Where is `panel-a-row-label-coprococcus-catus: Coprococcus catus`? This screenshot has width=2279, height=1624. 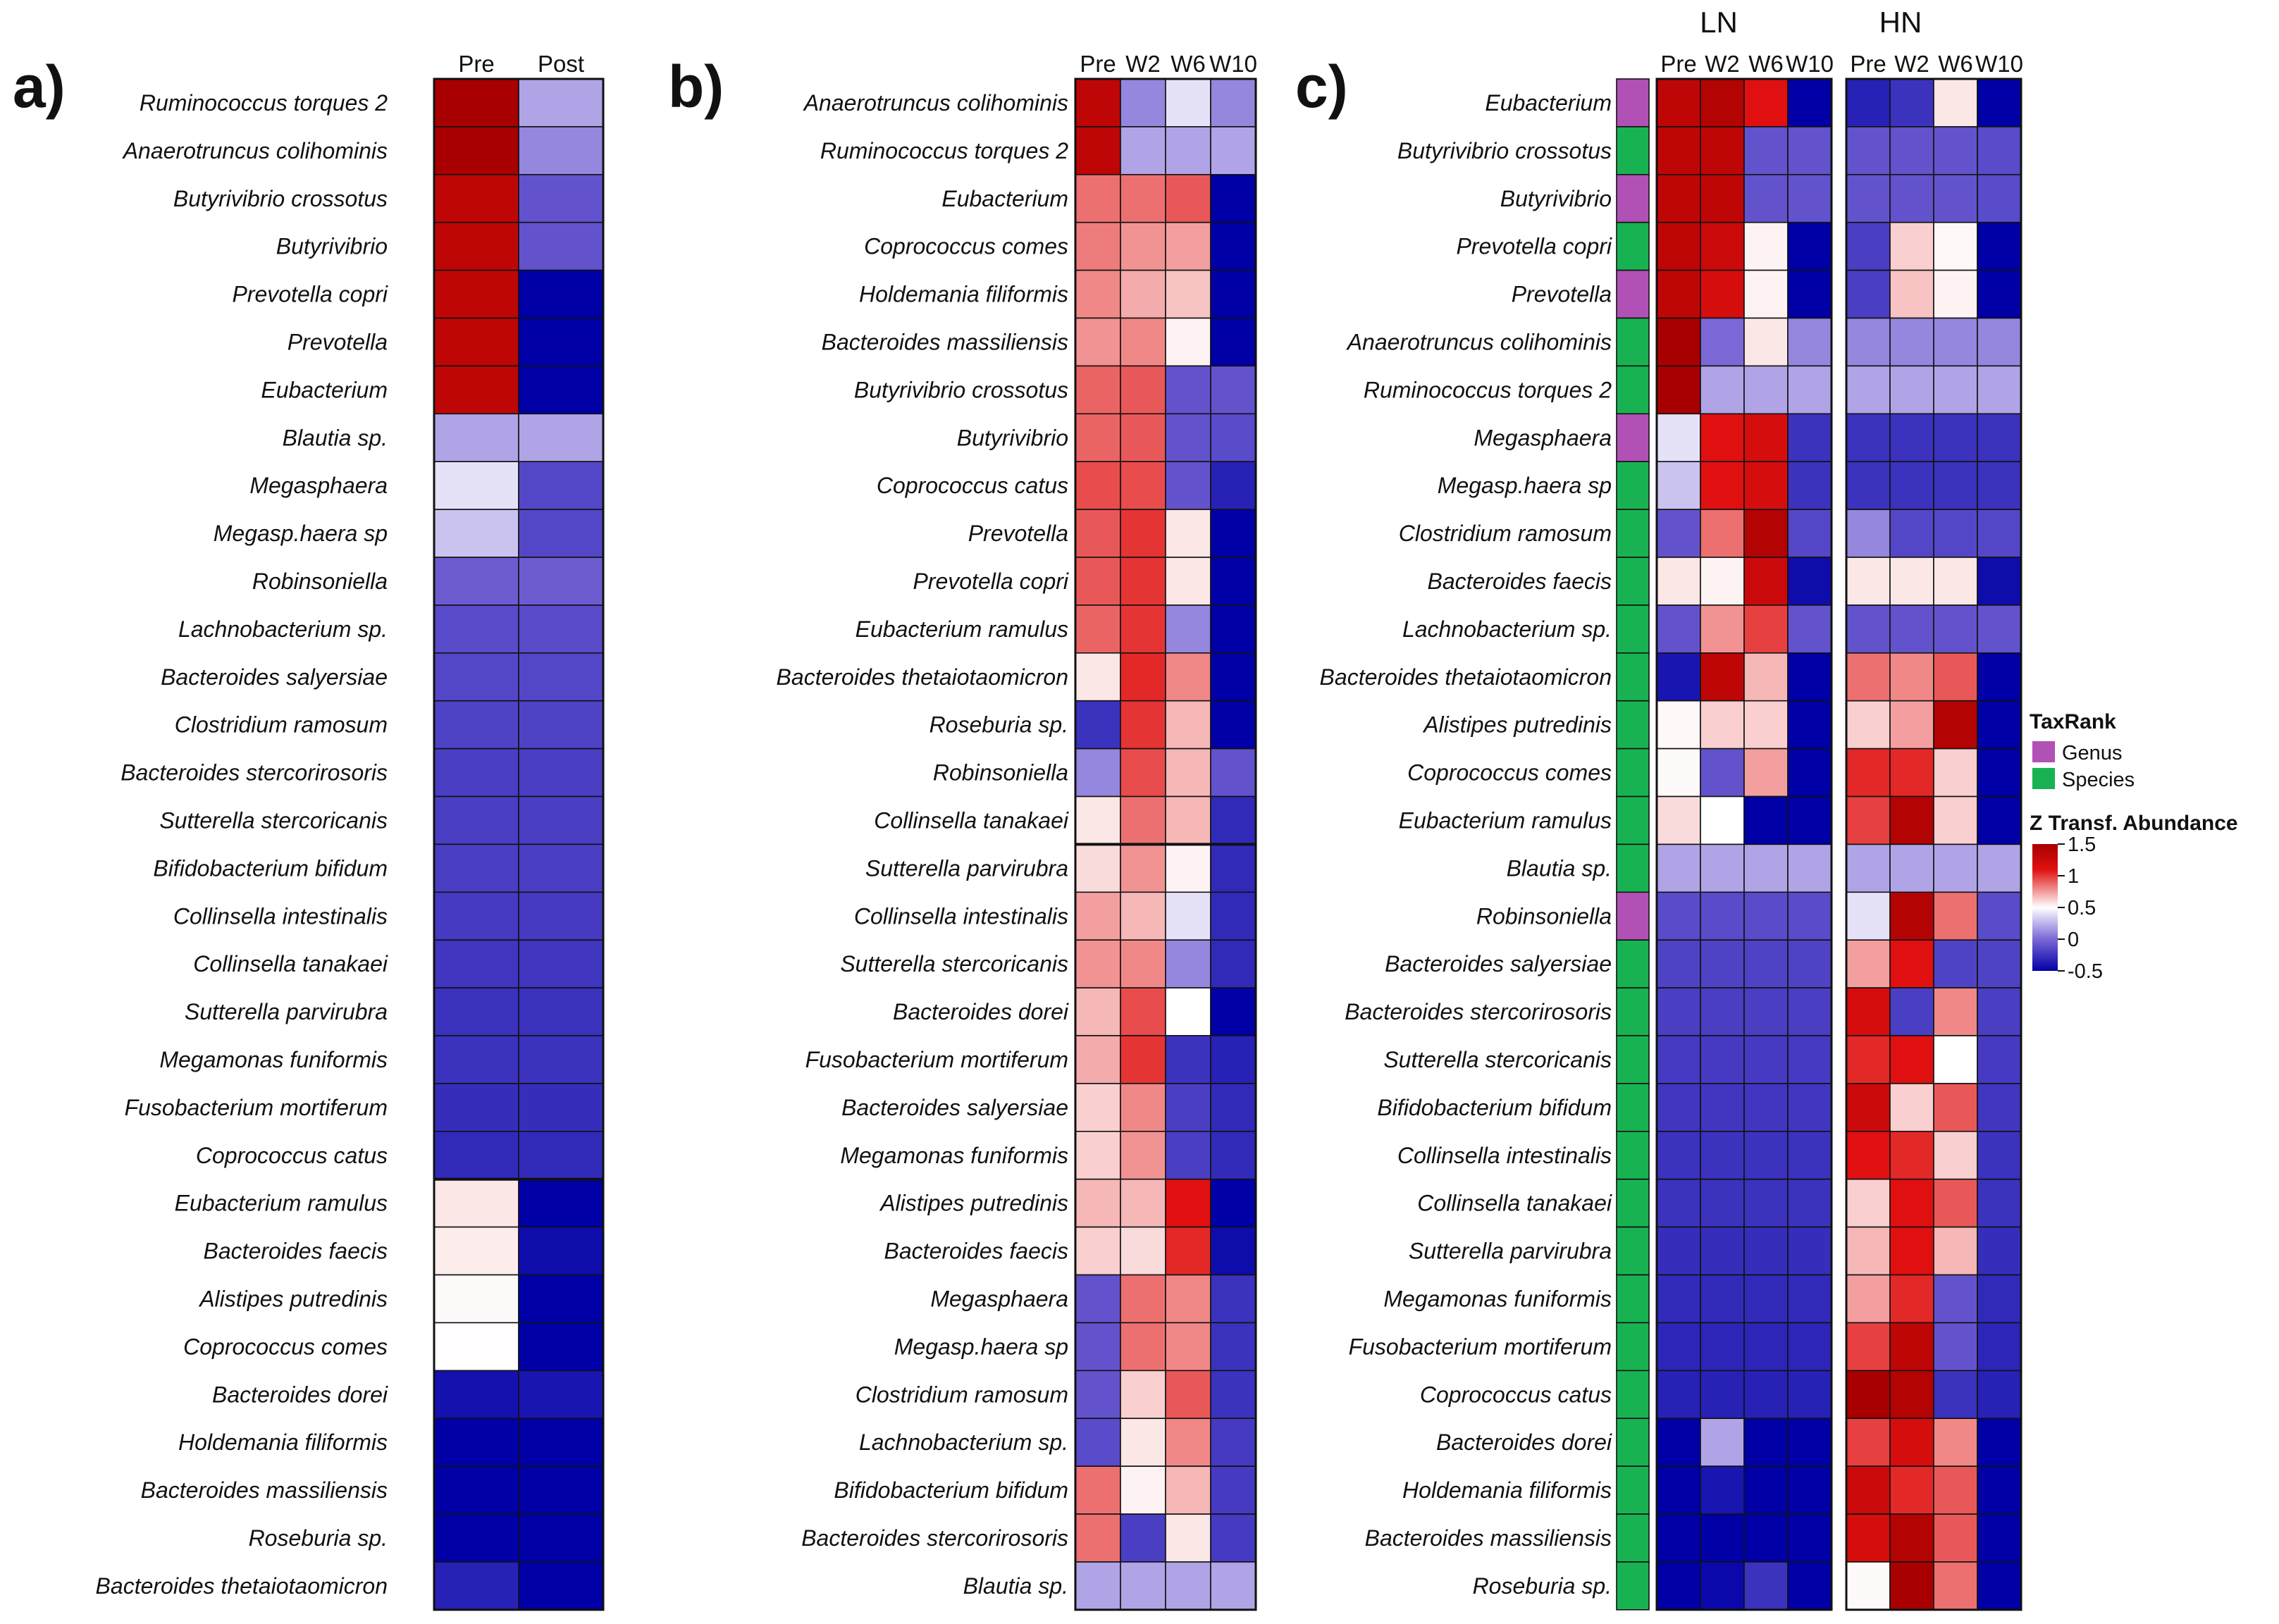
panel-a-row-label-coprococcus-catus: Coprococcus catus is located at coordinates (292, 1155).